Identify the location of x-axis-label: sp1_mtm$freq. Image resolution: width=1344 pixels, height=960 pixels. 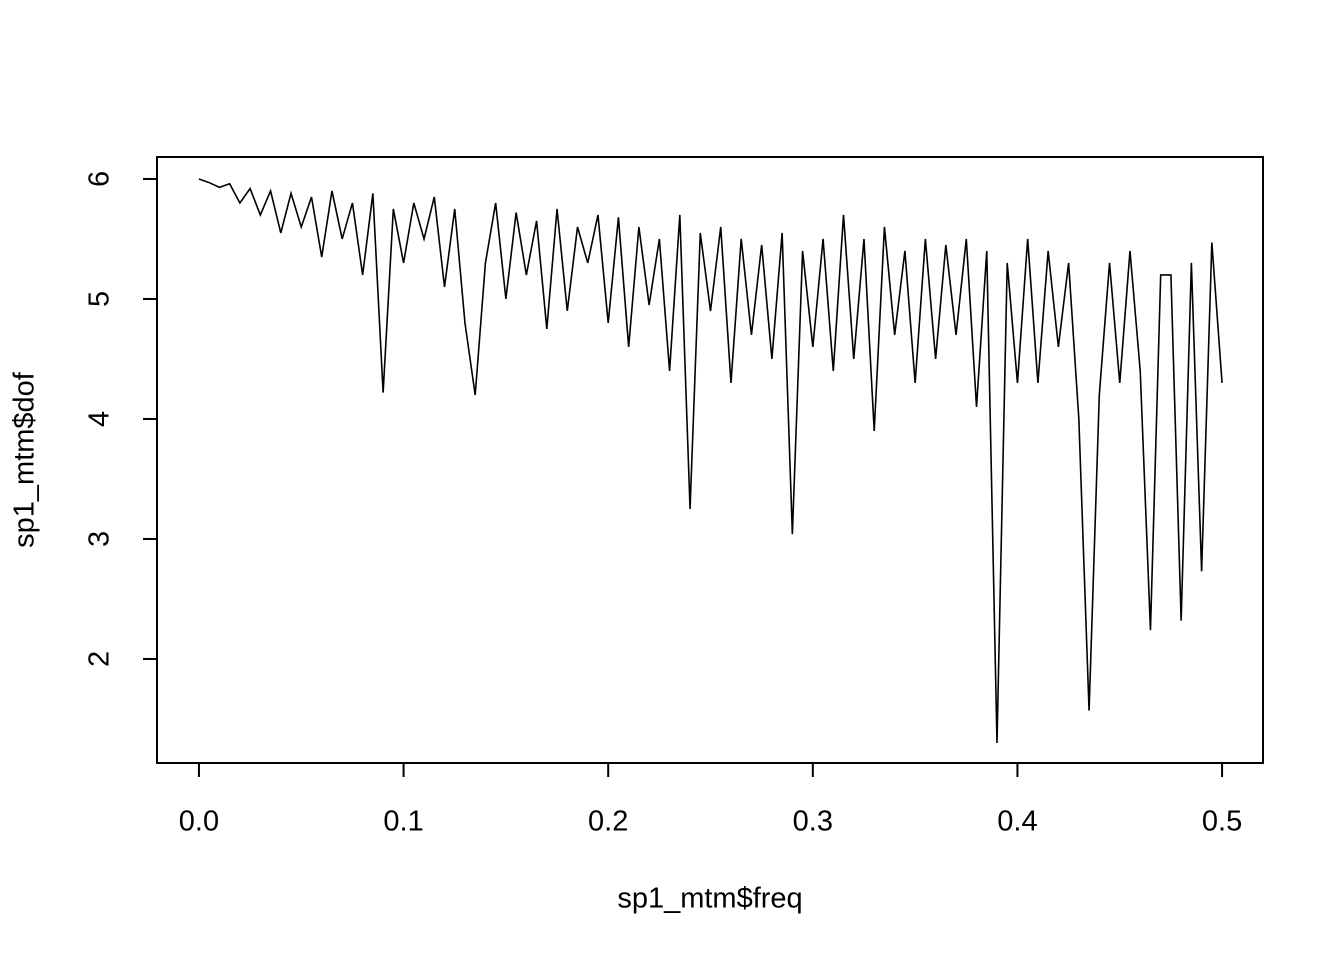
(709, 899).